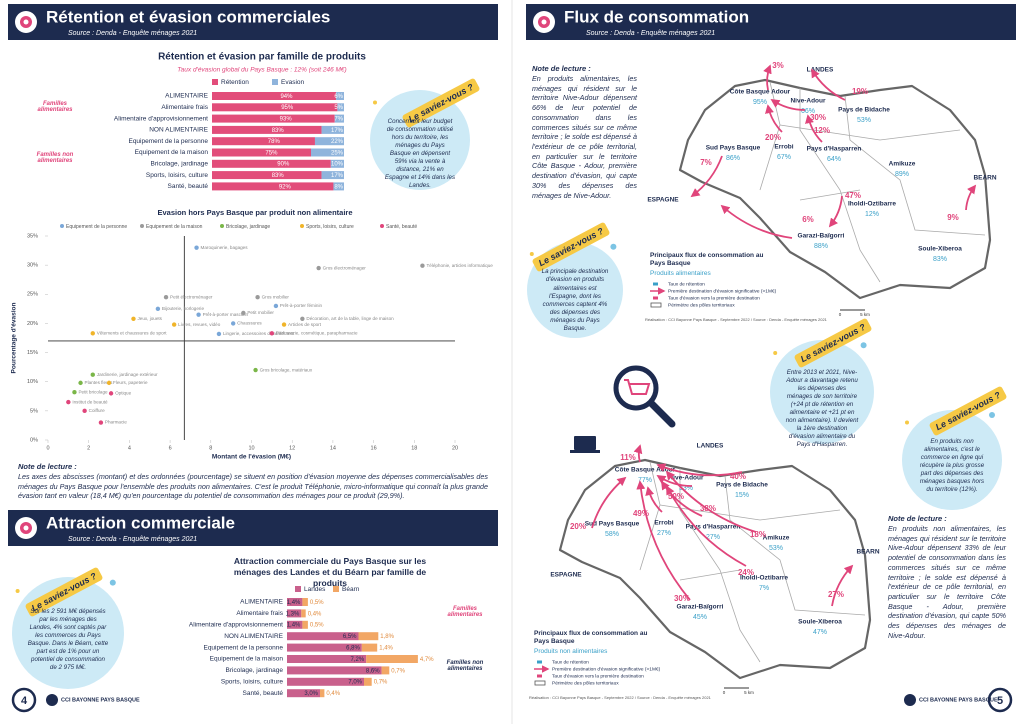 The image size is (1024, 724). Describe the element at coordinates (776, 548) in the screenshot. I see `region-retention: 53%` at that location.